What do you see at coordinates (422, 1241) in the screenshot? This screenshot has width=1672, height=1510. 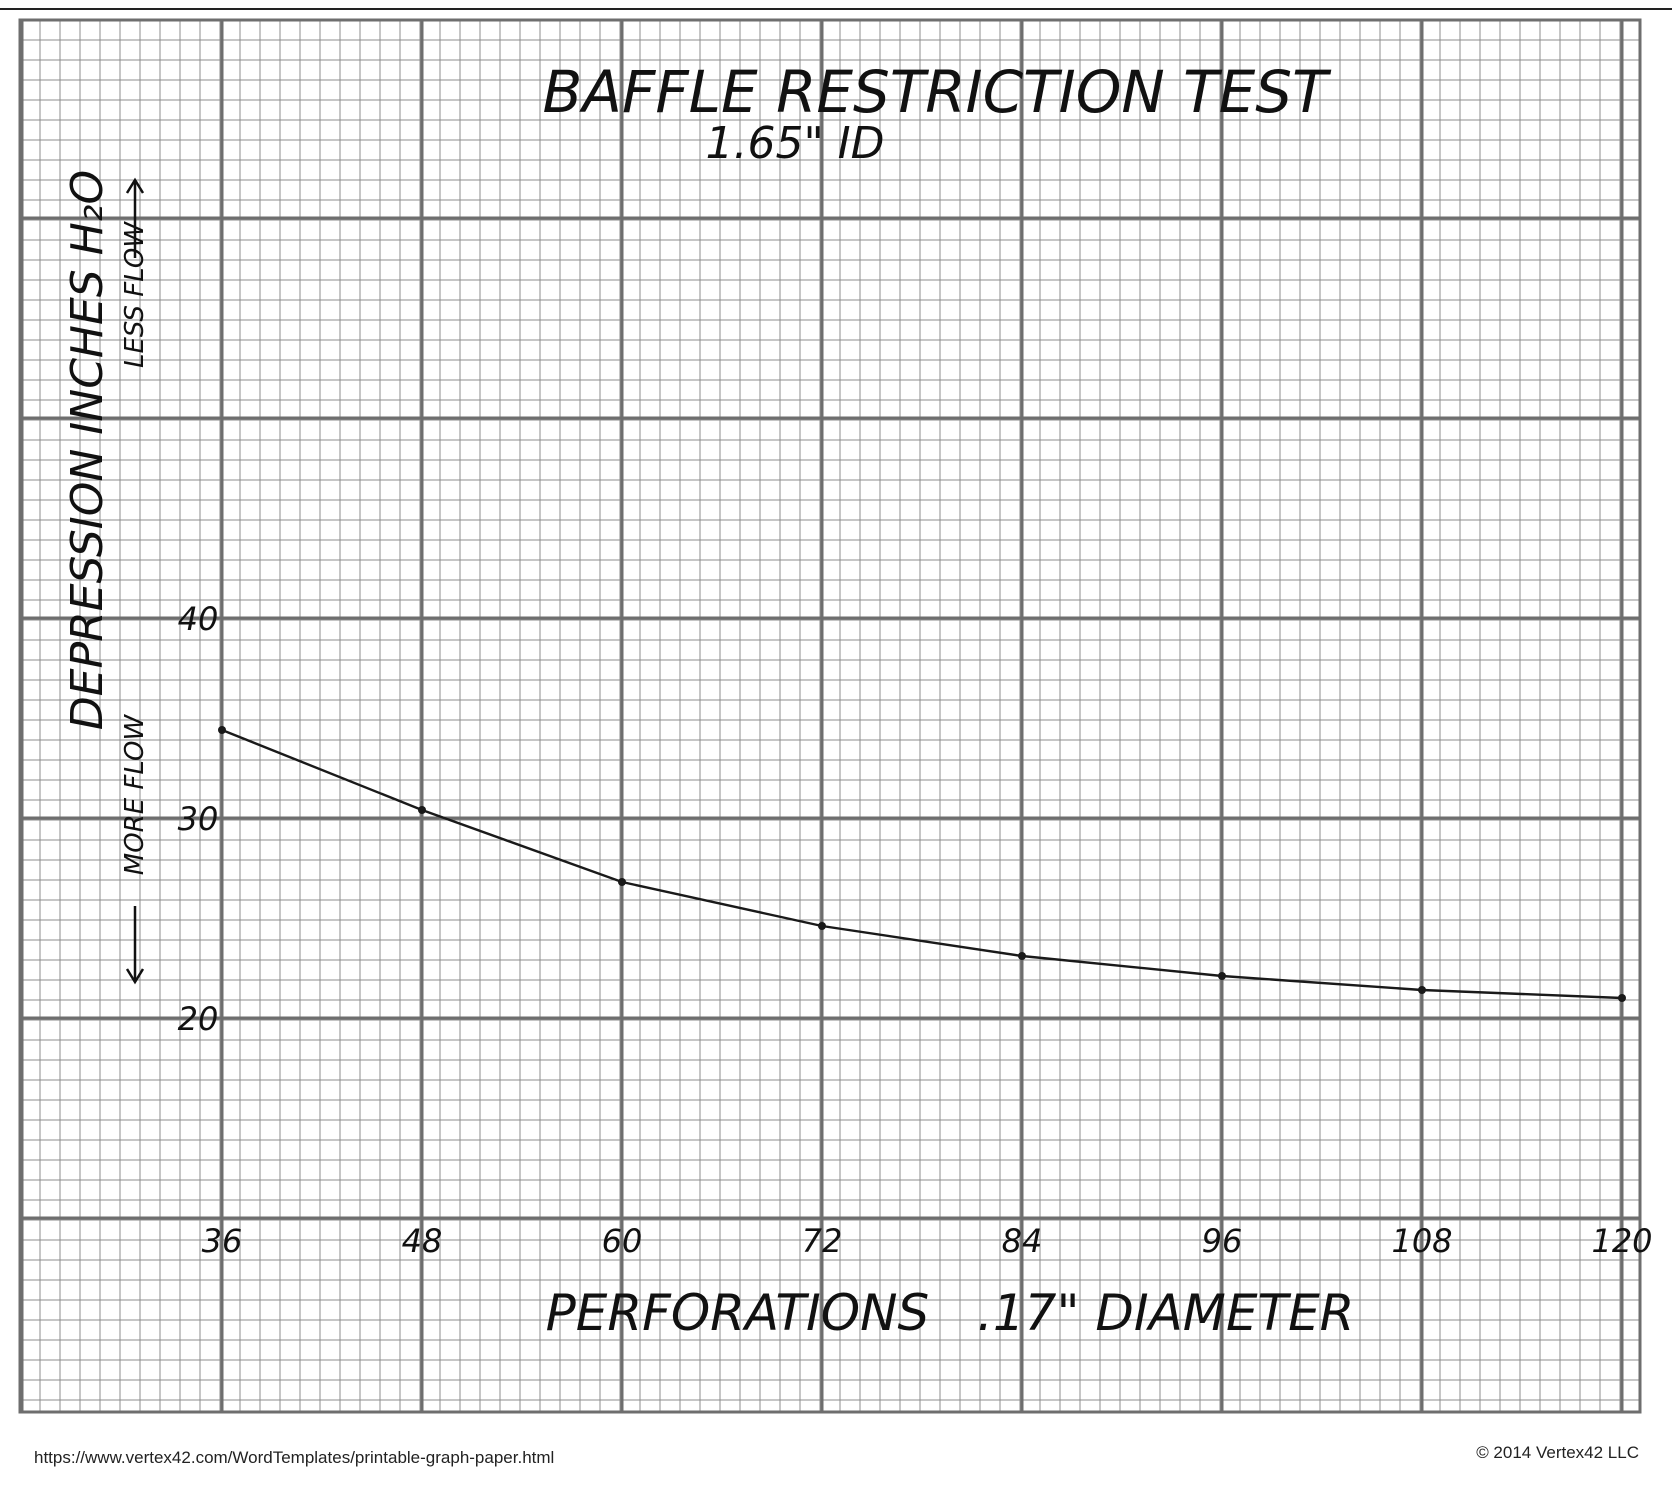 I see `x-tick-label: 48` at bounding box center [422, 1241].